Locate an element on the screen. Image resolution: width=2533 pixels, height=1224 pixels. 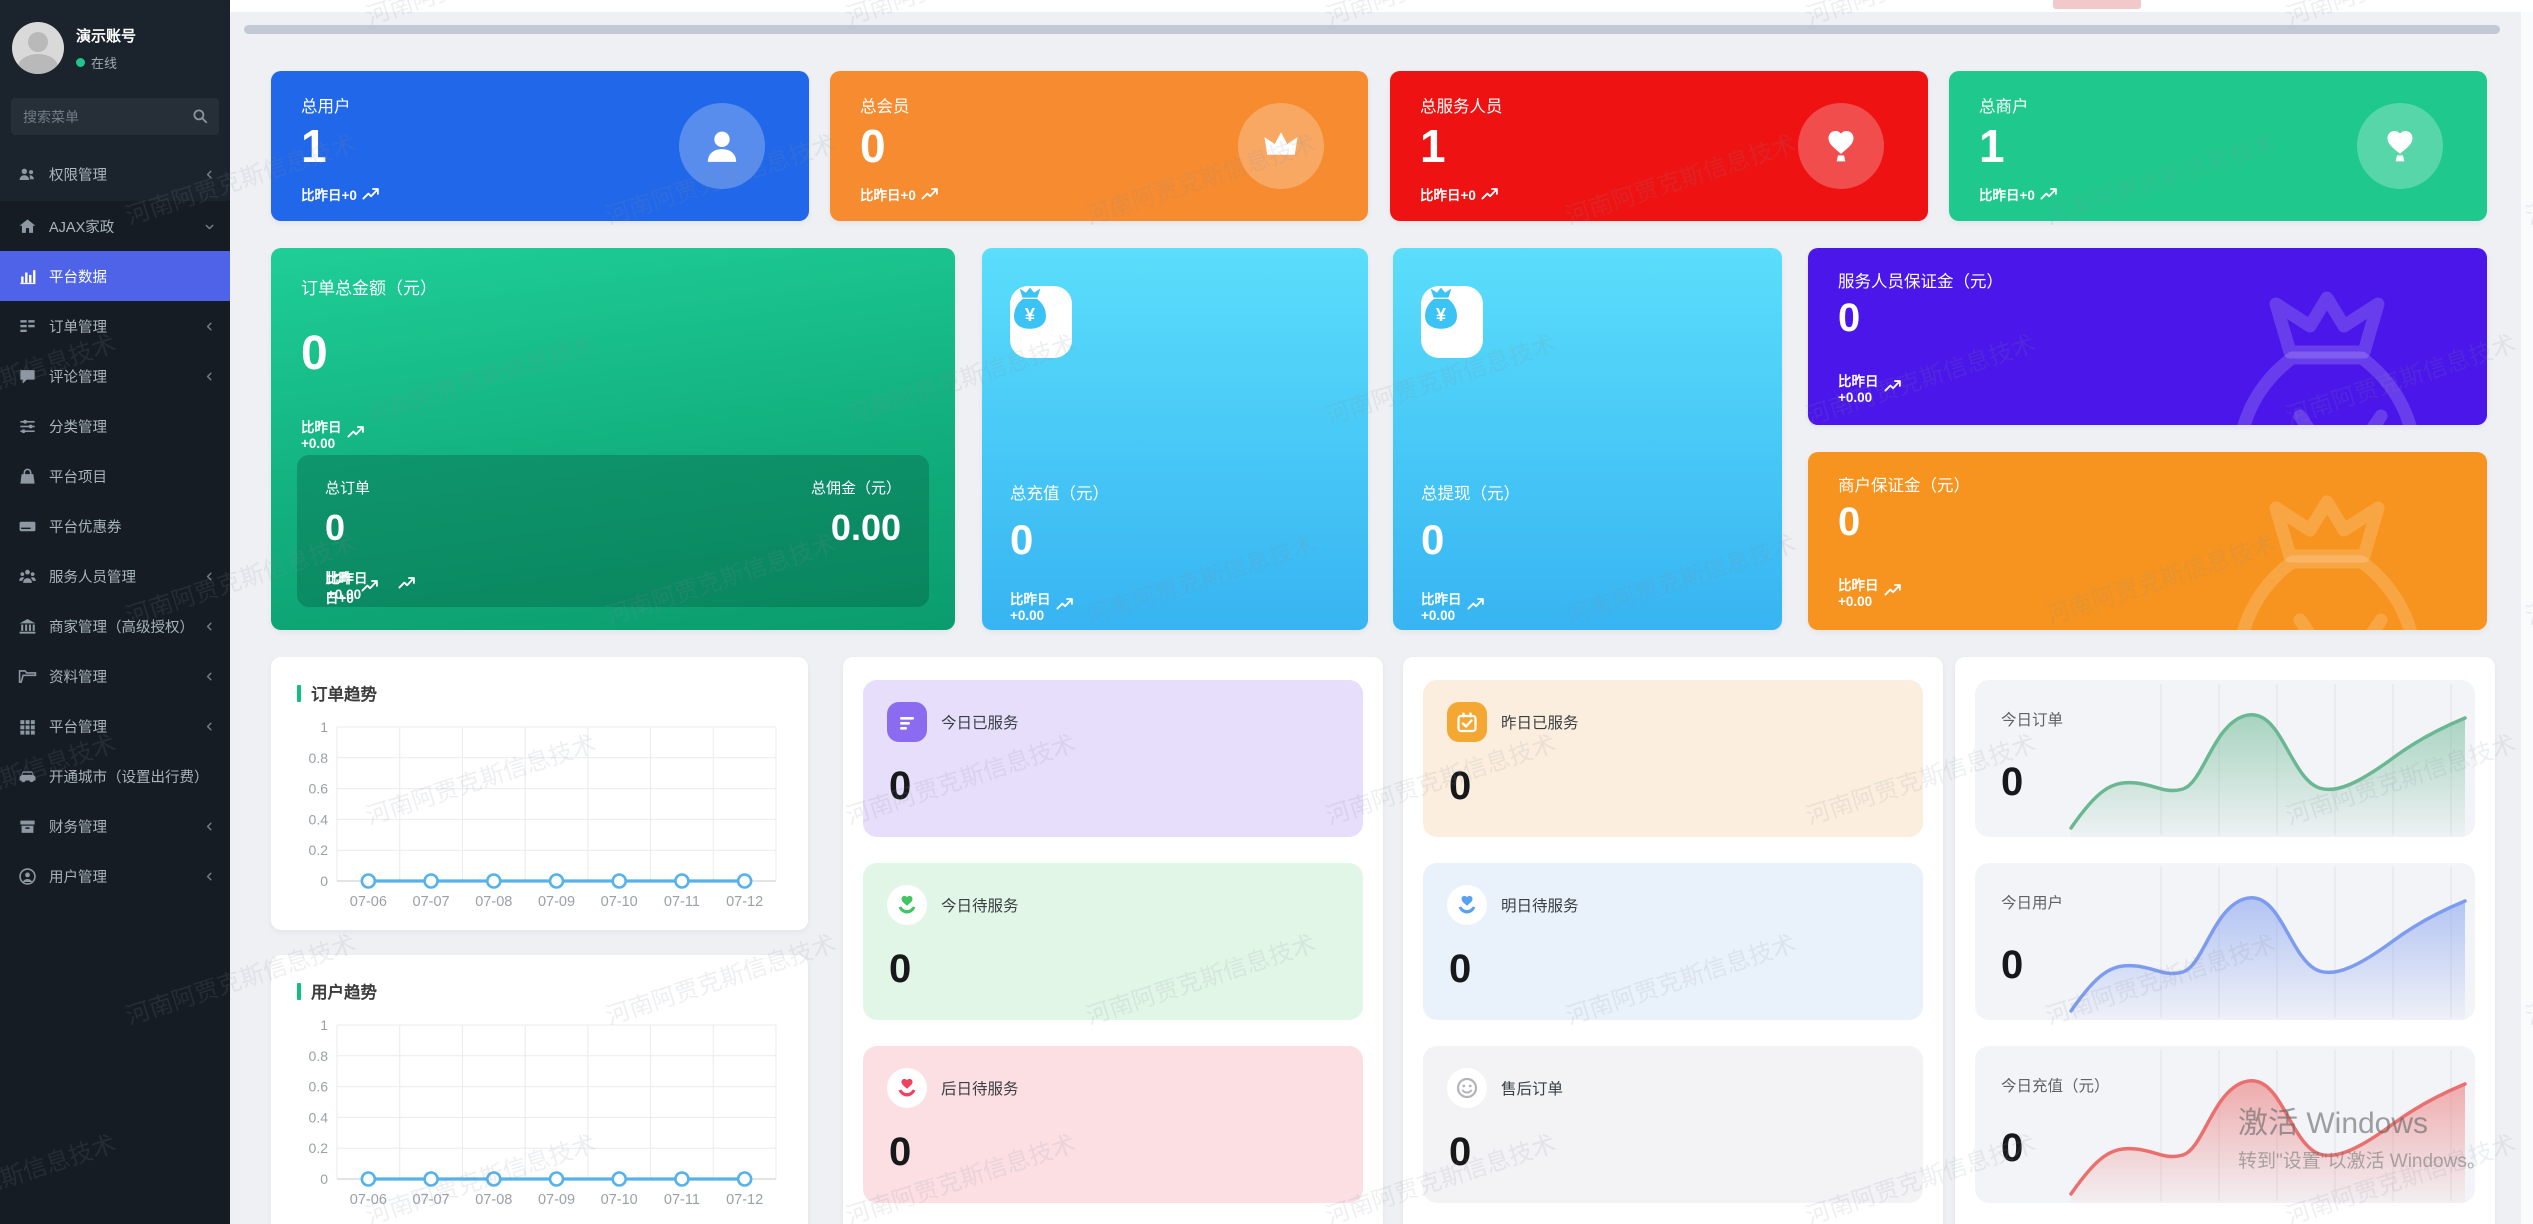
card-title: 总商户 is located at coordinates (2004, 107).